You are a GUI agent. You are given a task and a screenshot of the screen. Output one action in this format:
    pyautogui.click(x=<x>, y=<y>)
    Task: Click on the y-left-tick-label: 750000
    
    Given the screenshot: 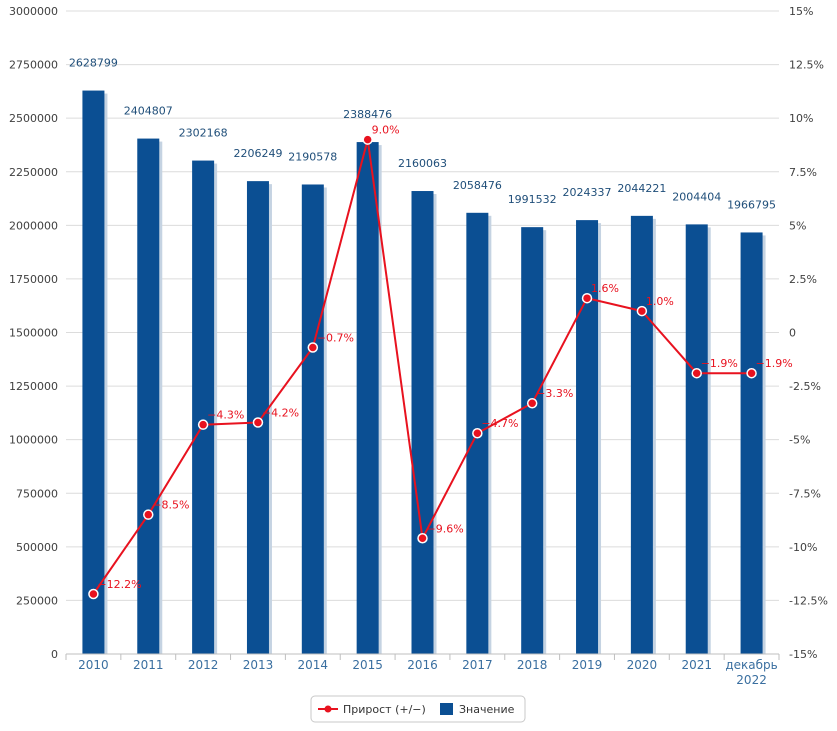 What is the action you would take?
    pyautogui.click(x=37, y=493)
    